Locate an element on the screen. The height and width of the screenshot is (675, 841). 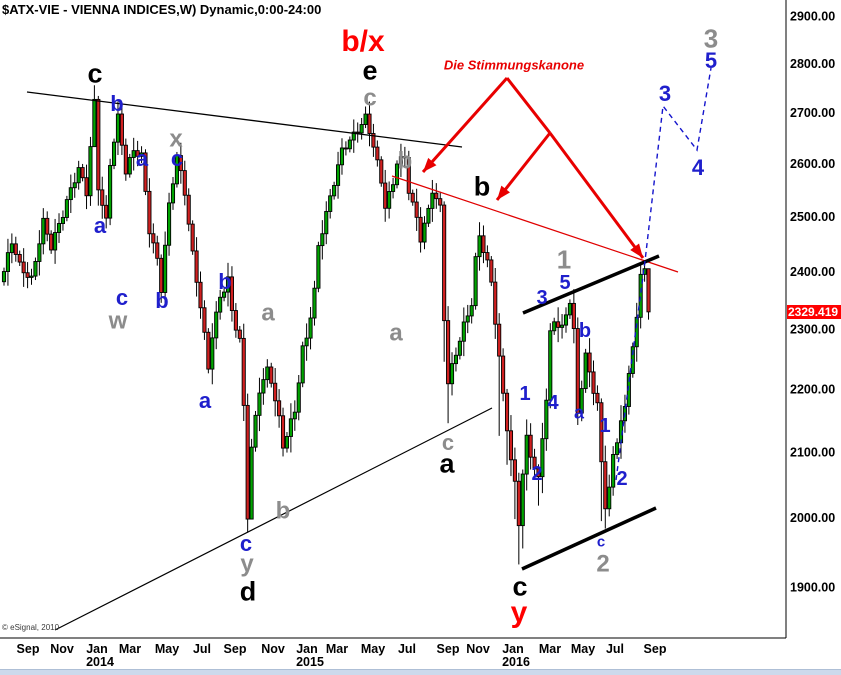
horizontal-scrollbar is located at coordinates (420, 672).